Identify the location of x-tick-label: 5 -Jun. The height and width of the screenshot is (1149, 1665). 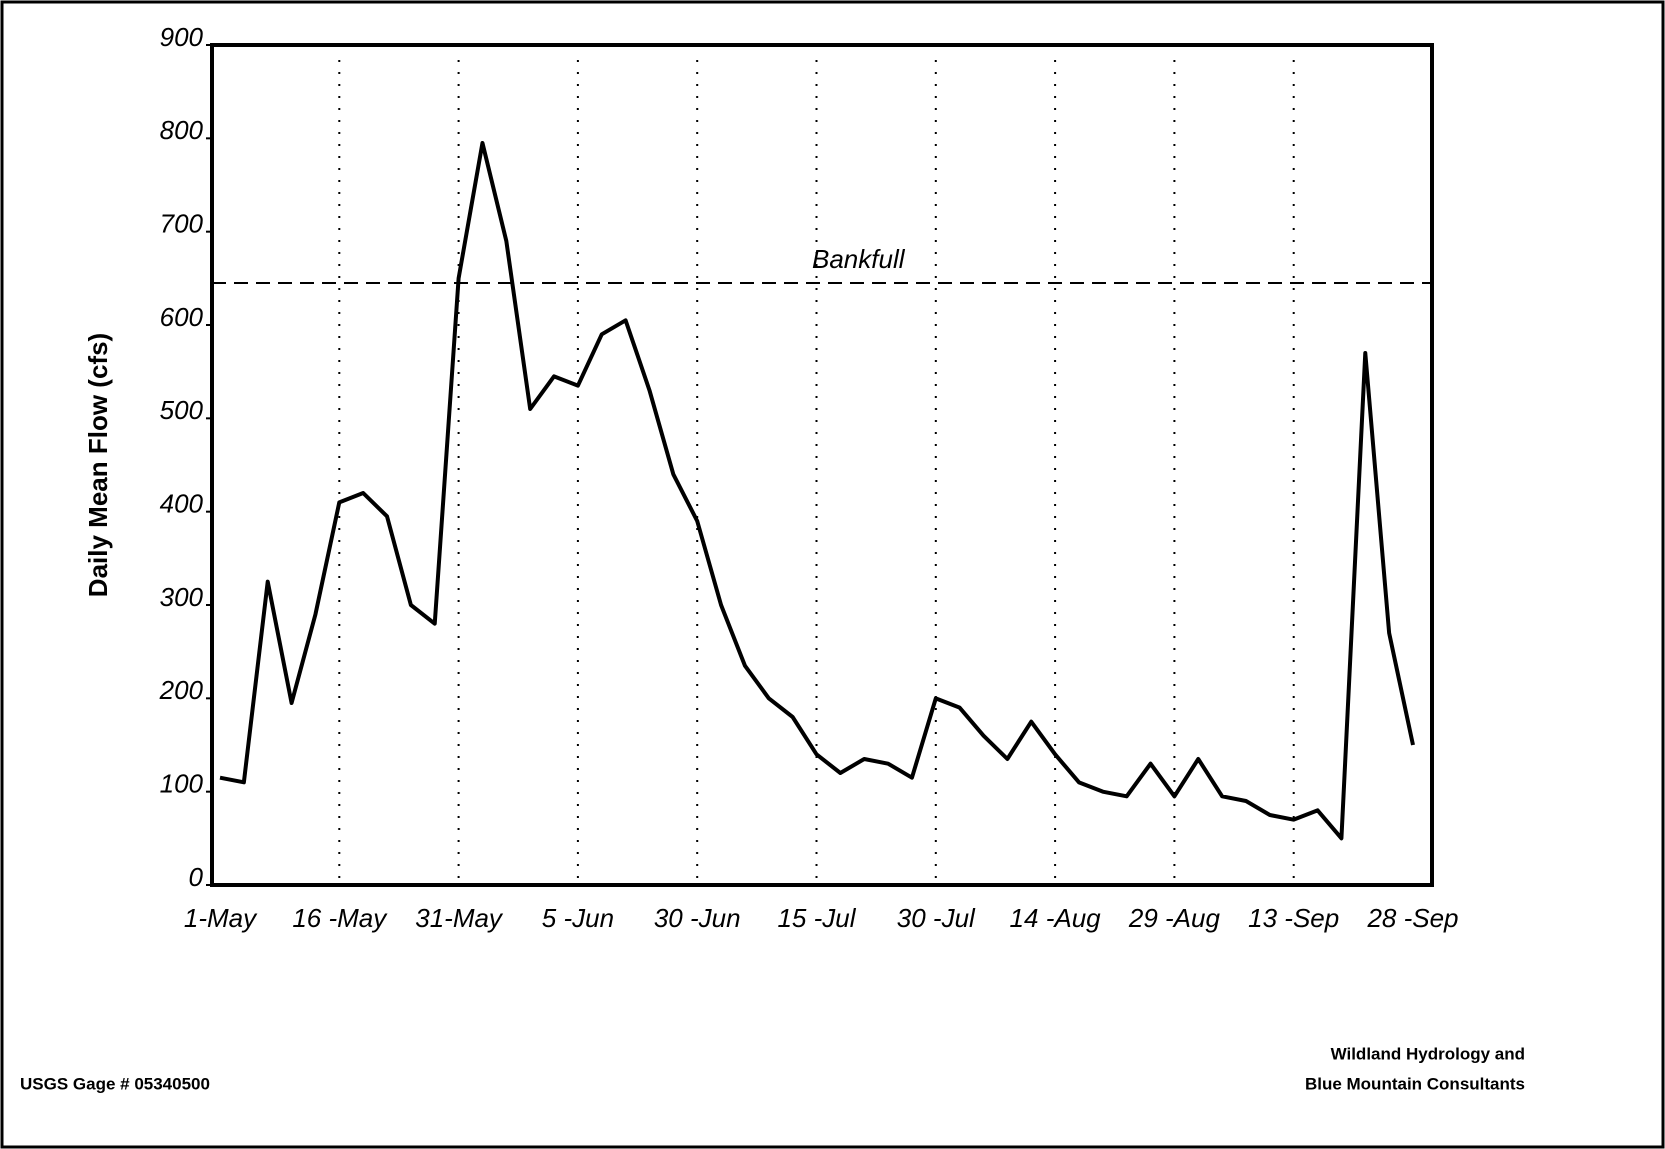
(578, 918).